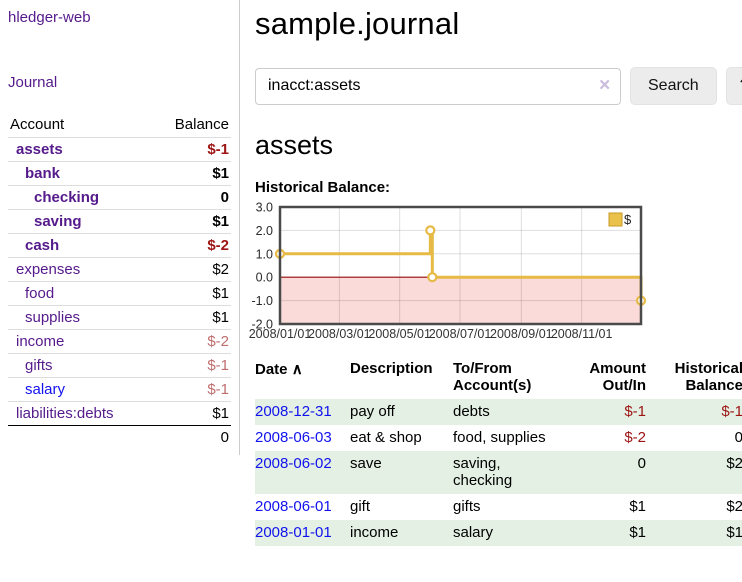 This screenshot has width=742, height=582. What do you see at coordinates (119, 83) in the screenshot?
I see `sidebar-nav: Journal` at bounding box center [119, 83].